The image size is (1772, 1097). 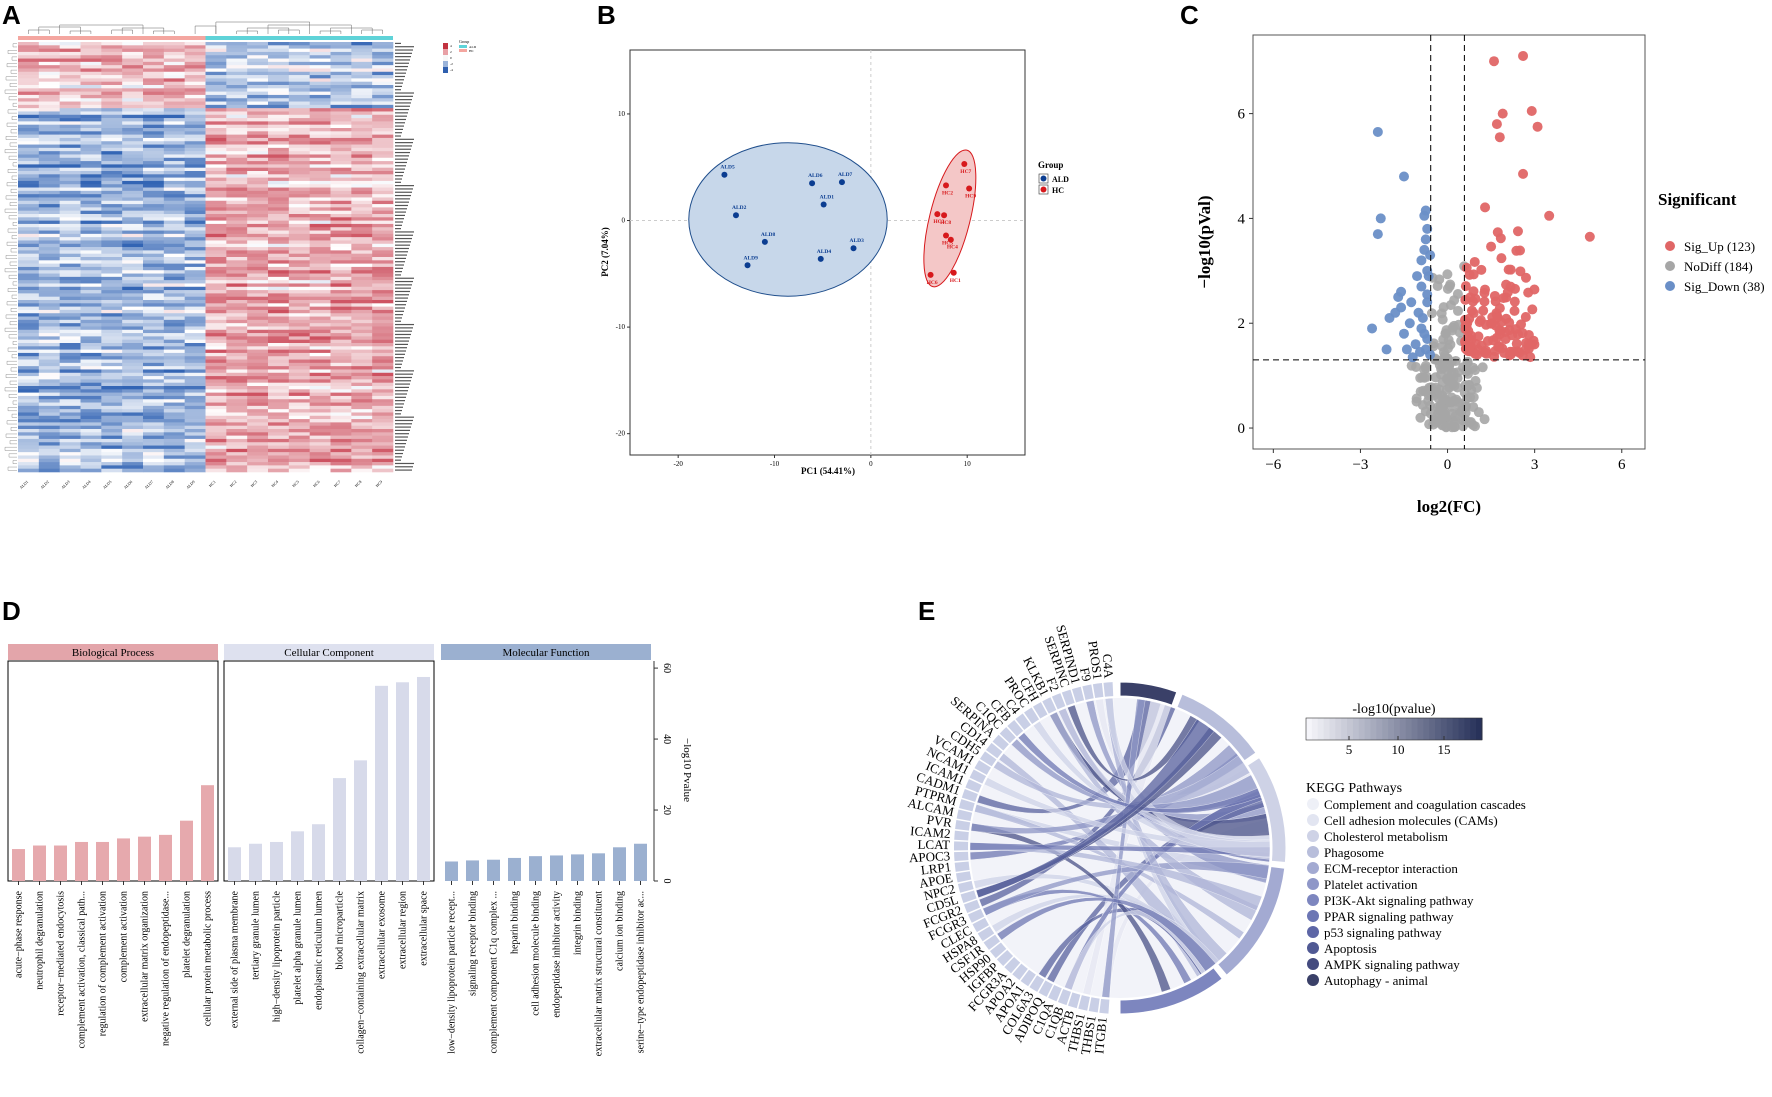 I want to click on chord-ribbon, so click(x=1077, y=806).